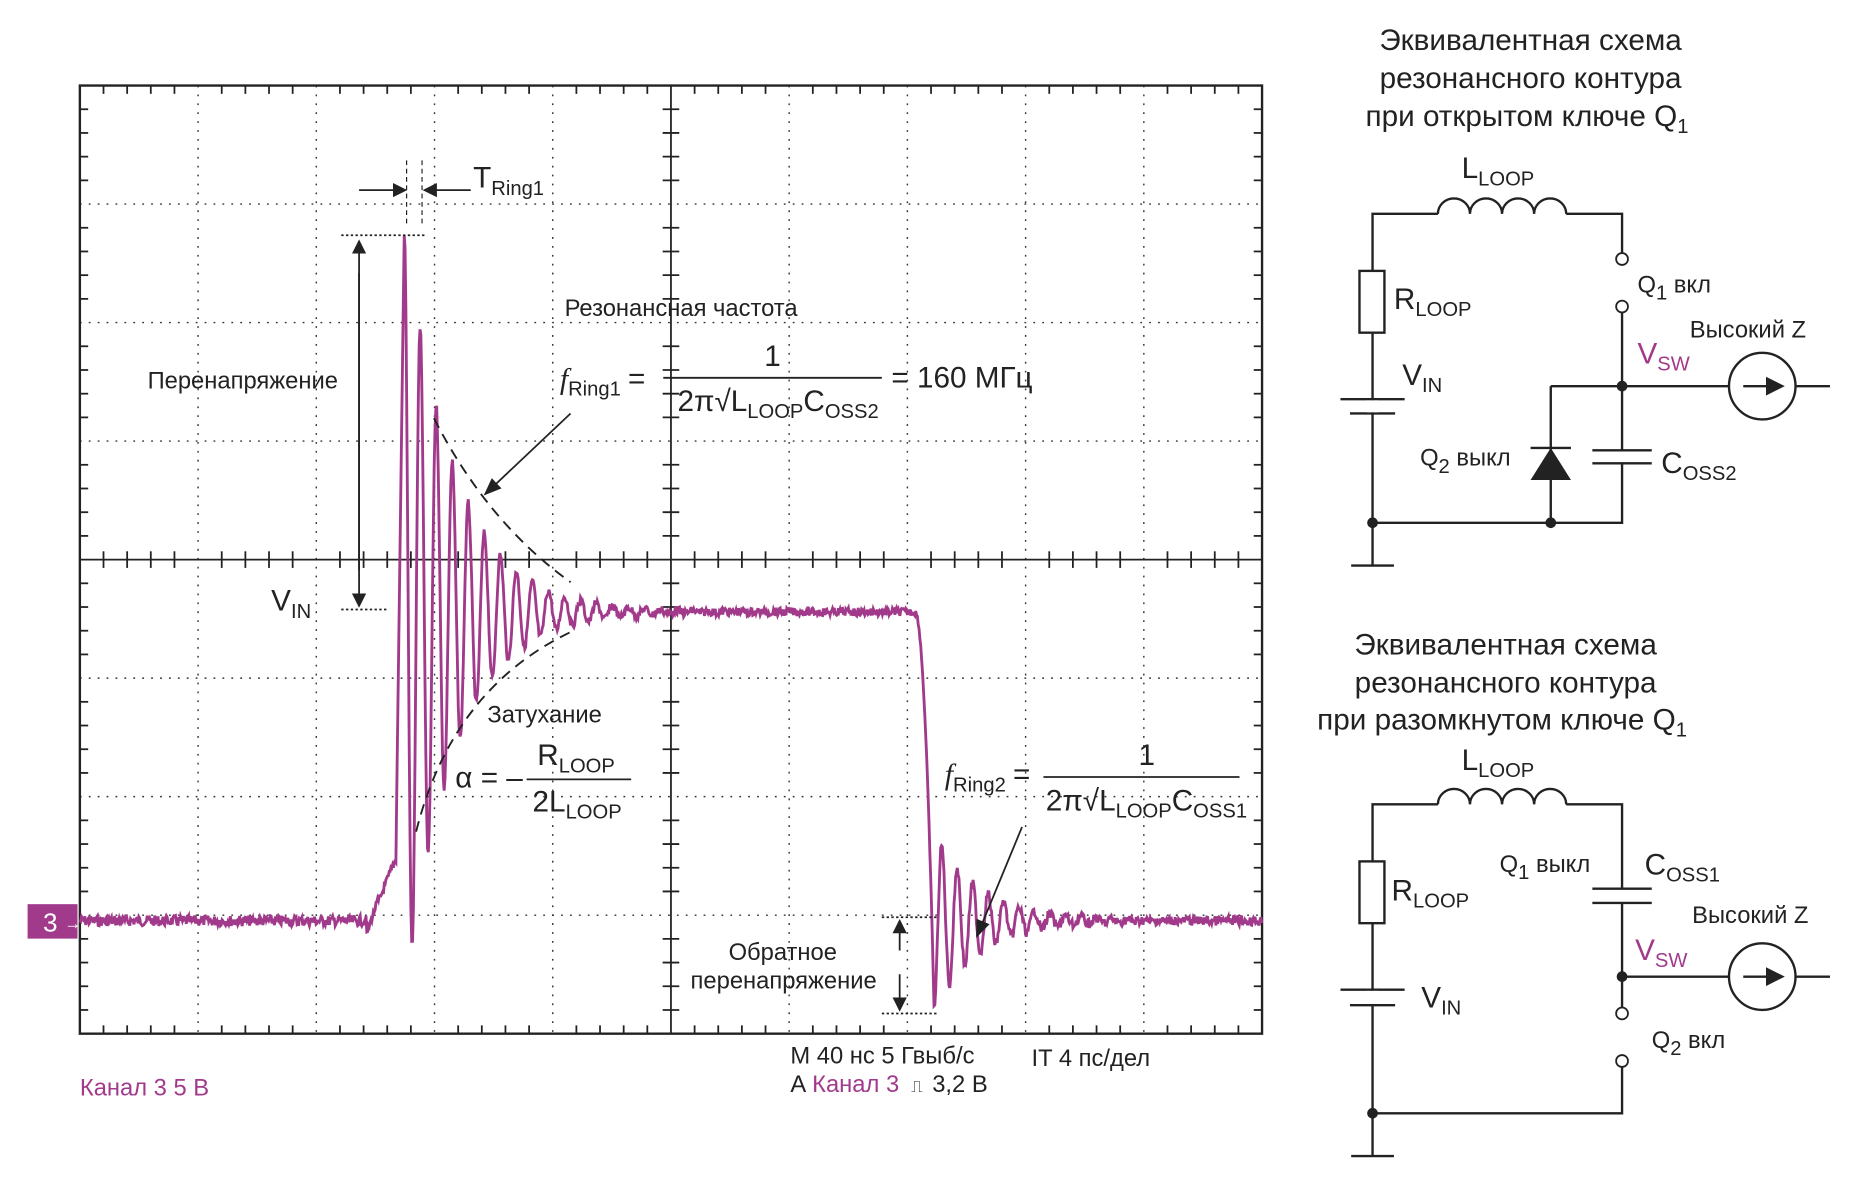  Describe the element at coordinates (1682, 867) in the screenshot. I see `svg-text: COSS1` at that location.